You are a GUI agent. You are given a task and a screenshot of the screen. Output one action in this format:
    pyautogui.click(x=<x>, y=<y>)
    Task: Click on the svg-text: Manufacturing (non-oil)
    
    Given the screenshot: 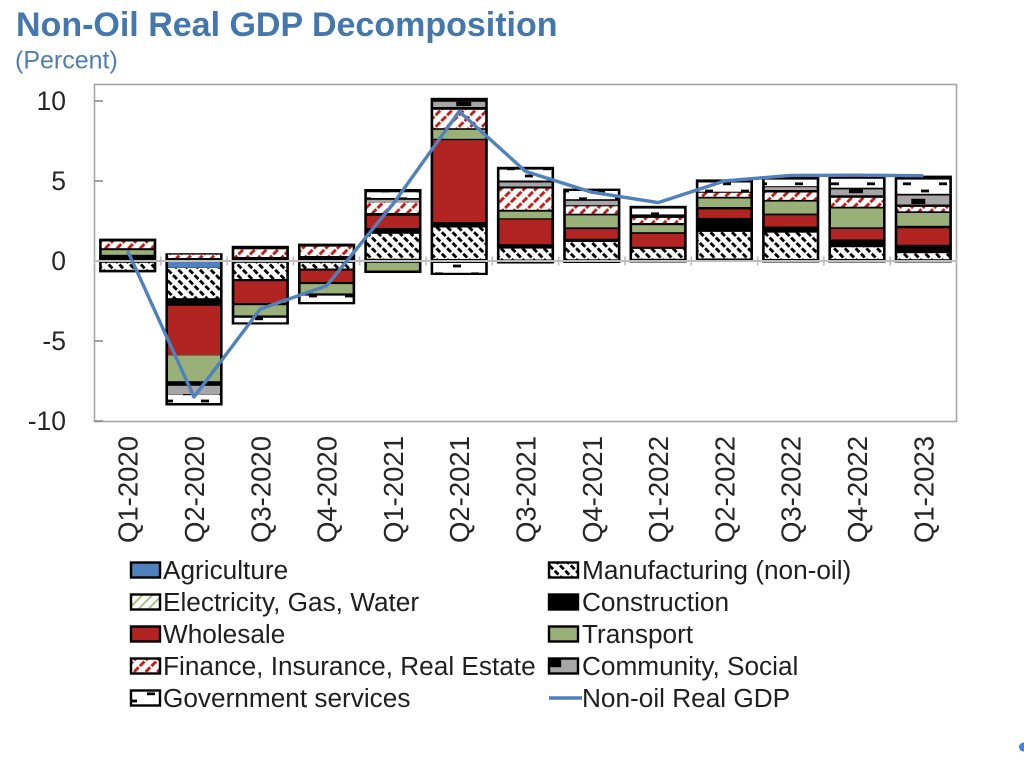 What is the action you would take?
    pyautogui.click(x=716, y=570)
    